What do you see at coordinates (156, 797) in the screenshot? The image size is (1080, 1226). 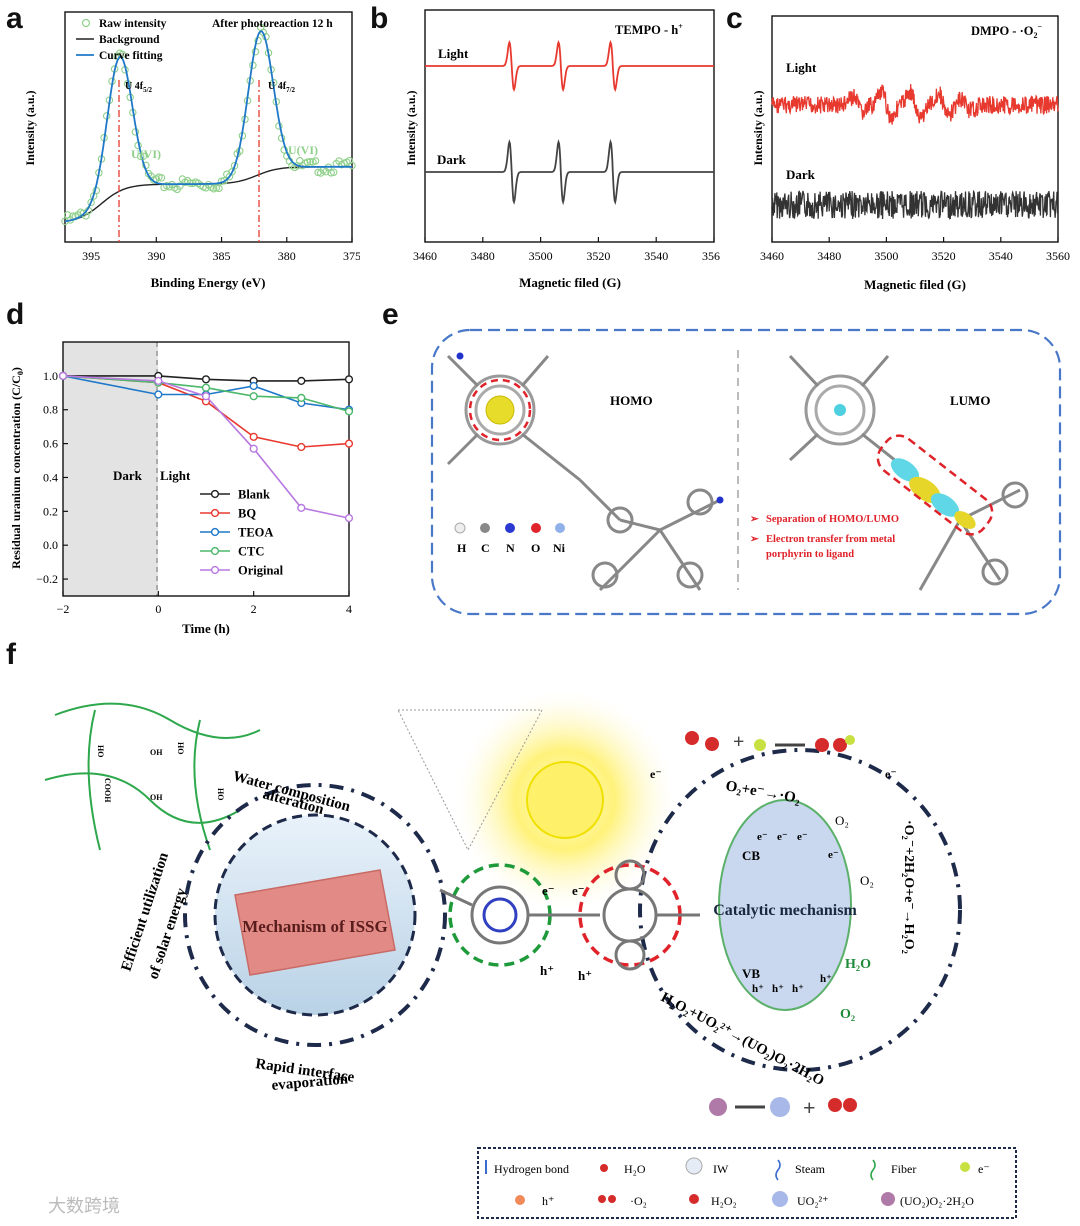 I see `fiber-oh-label-2: OH` at bounding box center [156, 797].